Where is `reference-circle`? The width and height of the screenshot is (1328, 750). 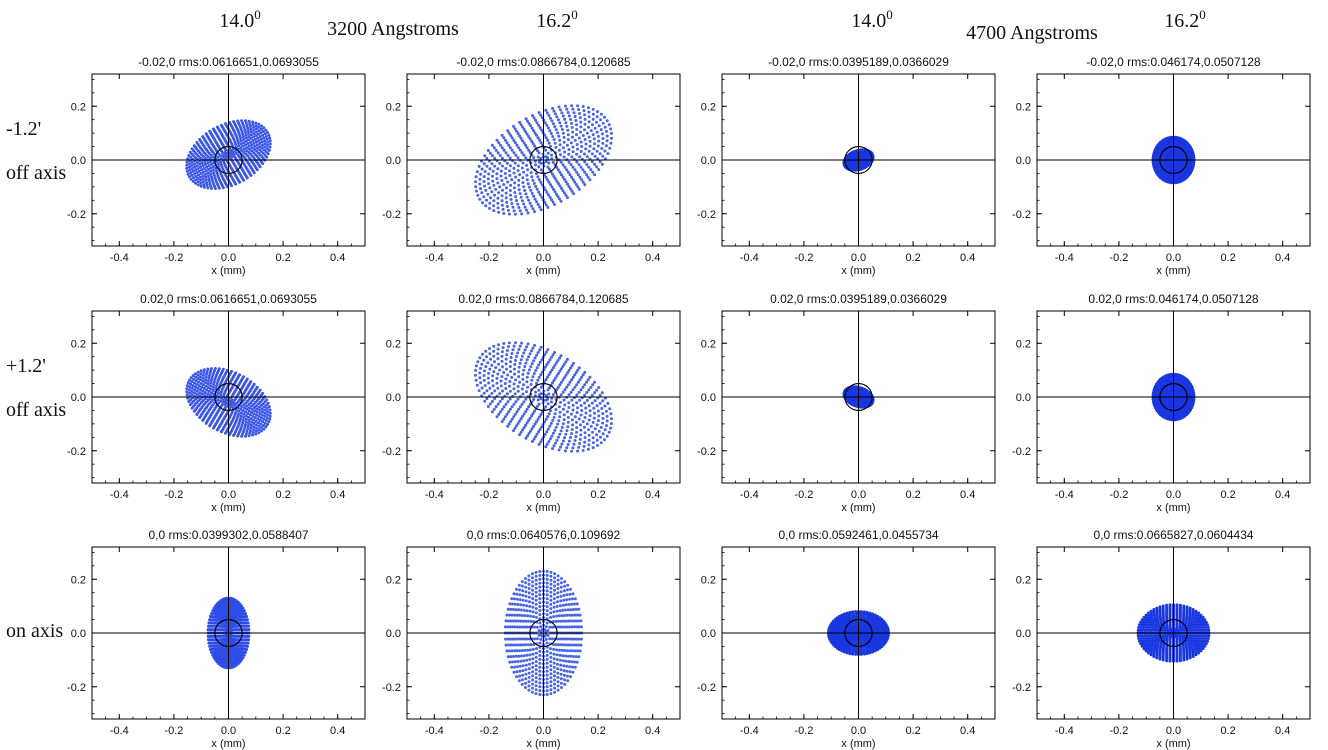 reference-circle is located at coordinates (1173, 397).